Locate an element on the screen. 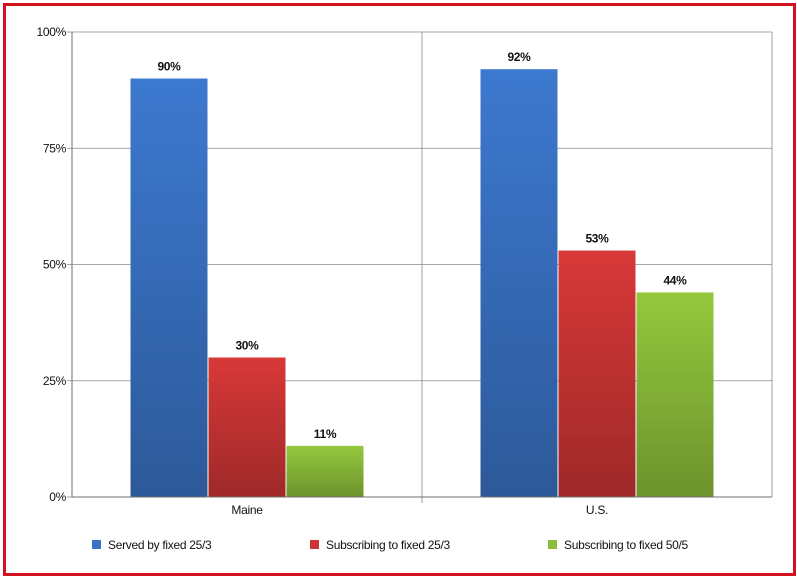 Image resolution: width=797 pixels, height=577 pixels. data-label: 30% is located at coordinates (247, 346).